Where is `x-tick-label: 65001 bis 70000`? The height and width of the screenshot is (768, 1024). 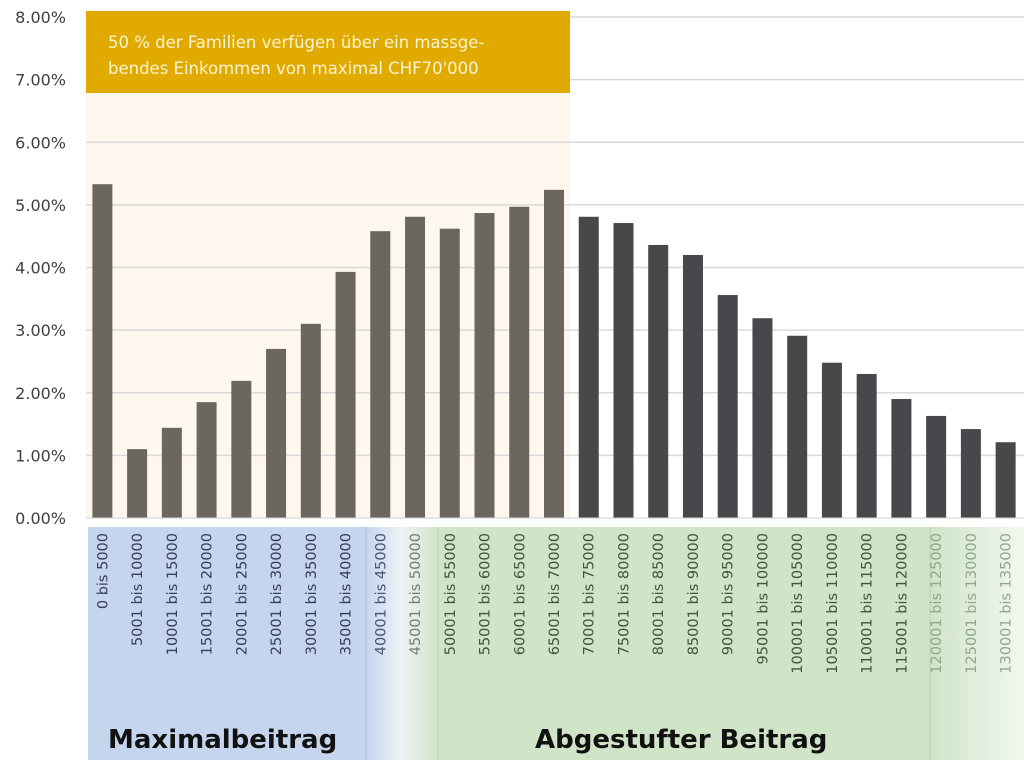
x-tick-label: 65001 bis 70000 is located at coordinates (555, 594).